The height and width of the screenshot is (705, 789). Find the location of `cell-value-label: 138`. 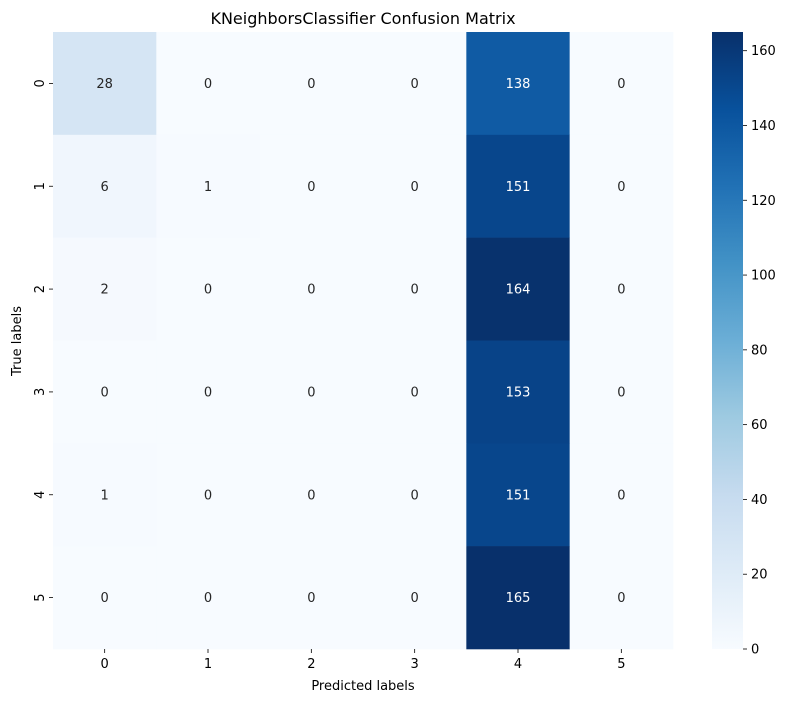

cell-value-label: 138 is located at coordinates (518, 84).